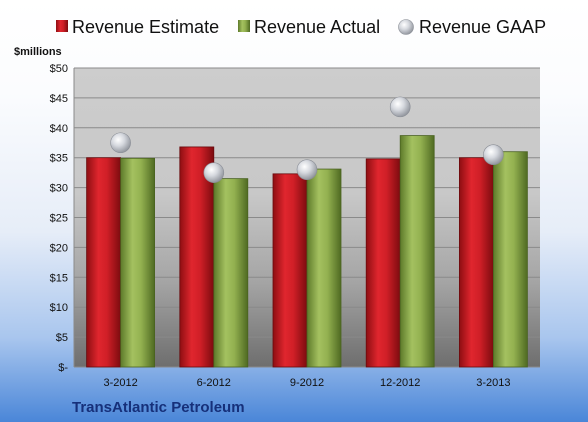 This screenshot has width=588, height=422. What do you see at coordinates (400, 107) in the screenshot?
I see `marker-revenue-gaap-12-2012` at bounding box center [400, 107].